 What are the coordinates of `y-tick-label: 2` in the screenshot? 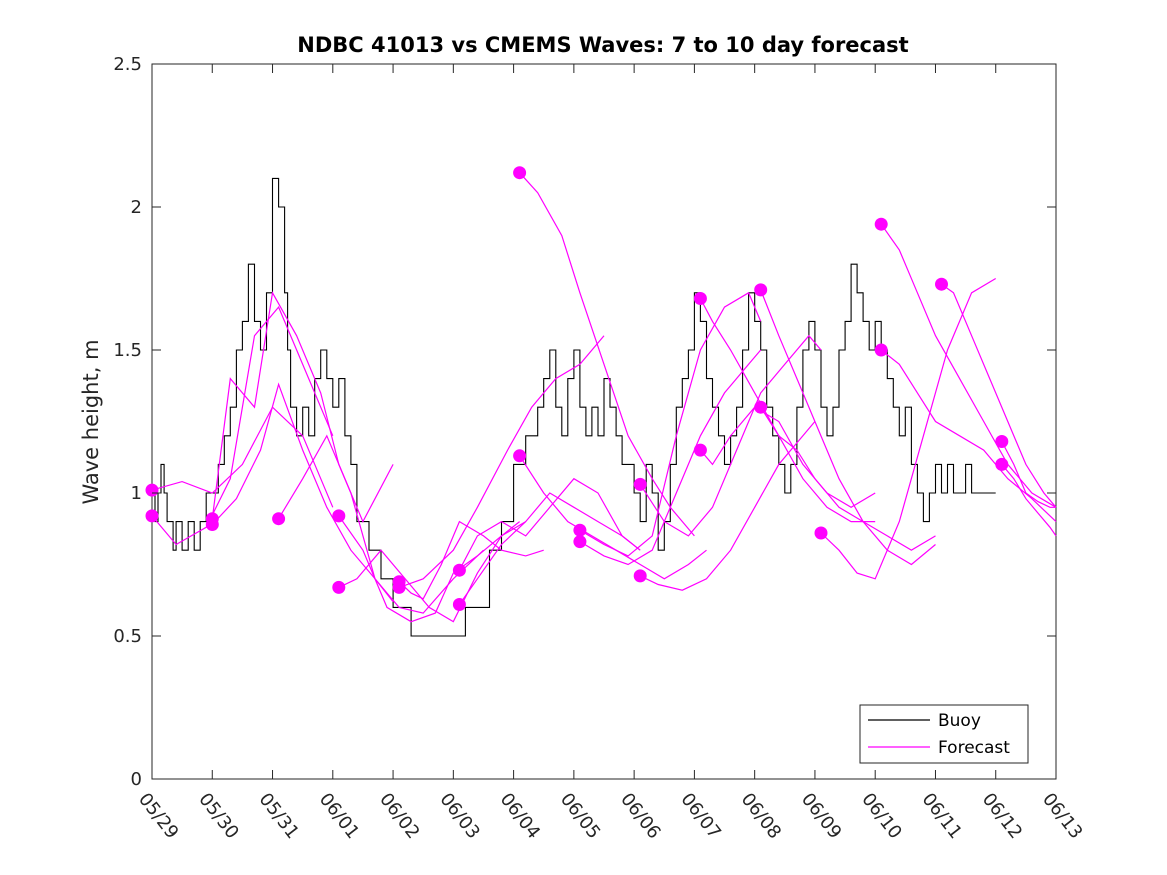 It's located at (136, 207).